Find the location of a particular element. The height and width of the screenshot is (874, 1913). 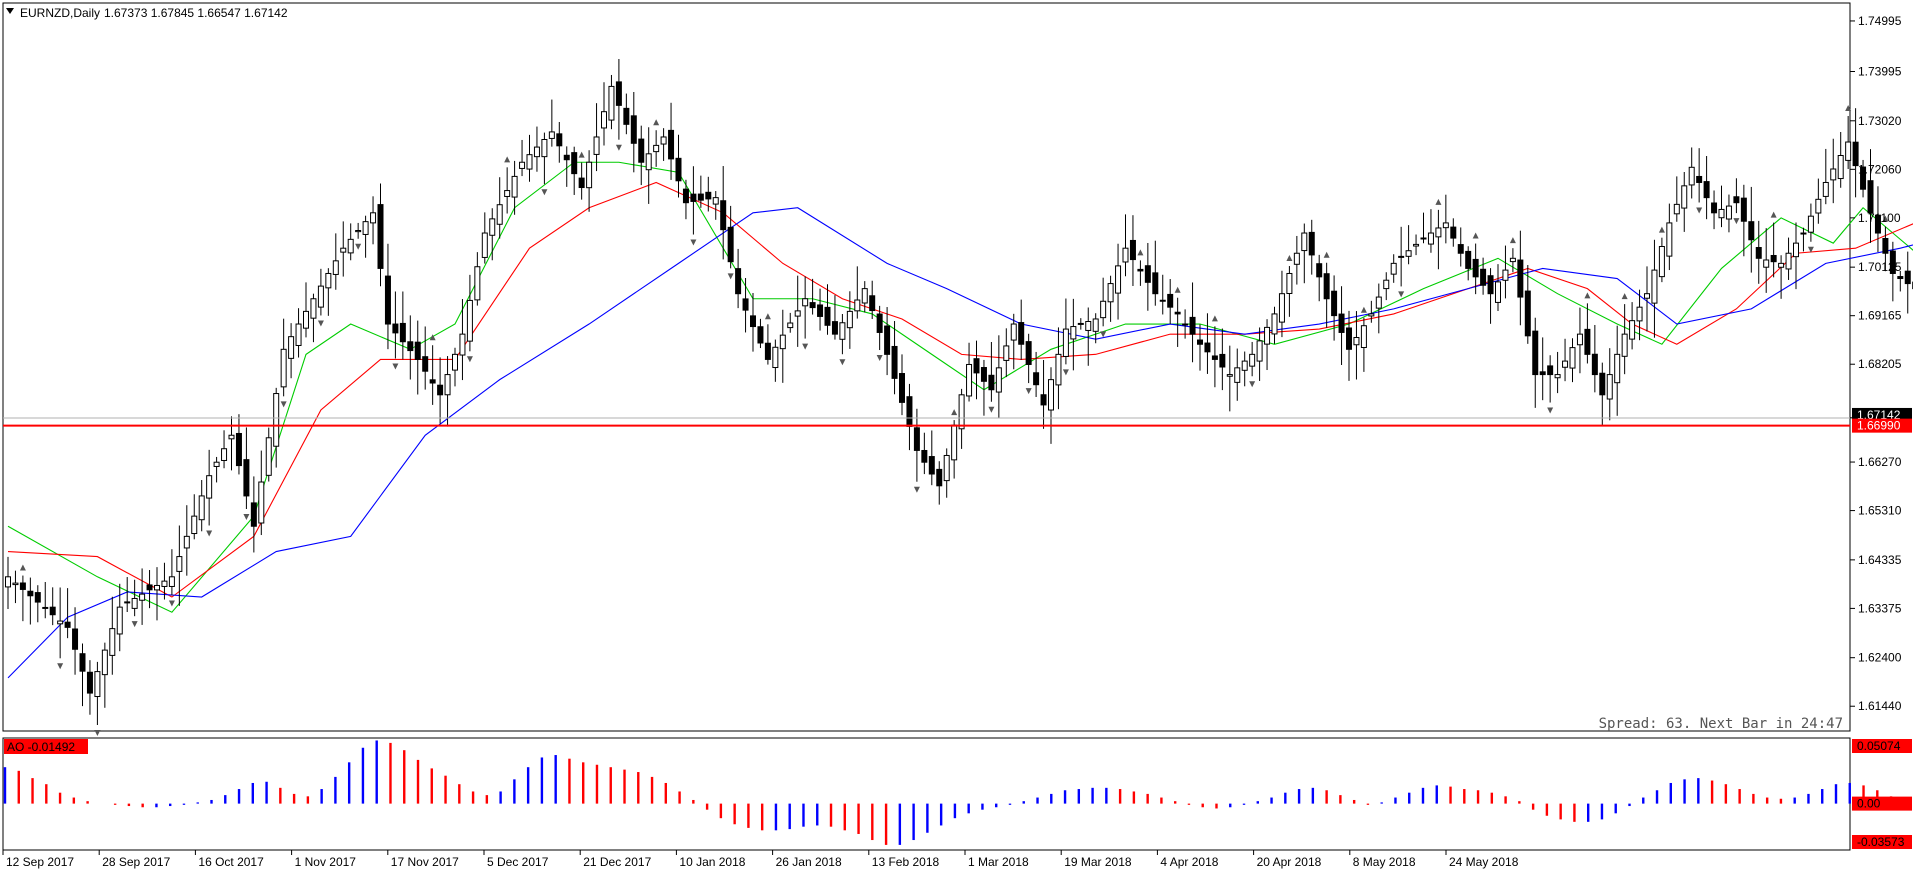

price-tick-label: 1.65310 is located at coordinates (1880, 511).